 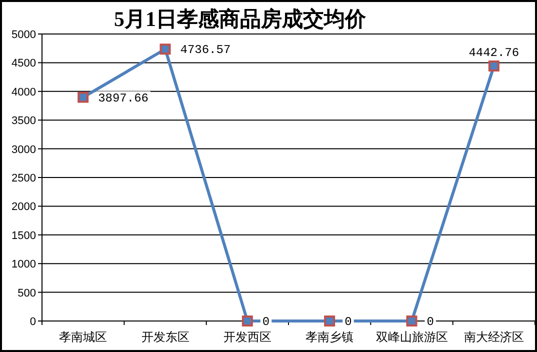 I want to click on data-label: 4442.76, so click(x=494, y=53).